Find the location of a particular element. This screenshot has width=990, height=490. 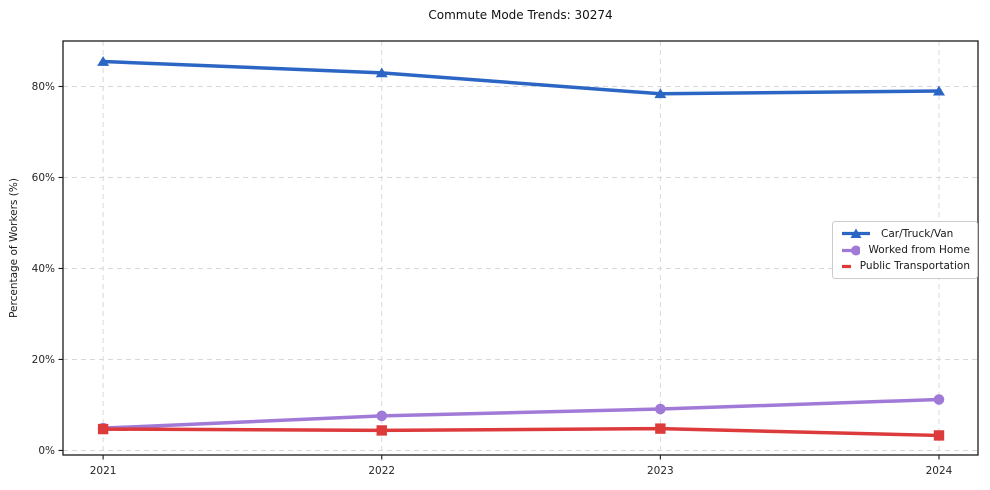

legend-entry: Public Transportation is located at coordinates (905, 266).